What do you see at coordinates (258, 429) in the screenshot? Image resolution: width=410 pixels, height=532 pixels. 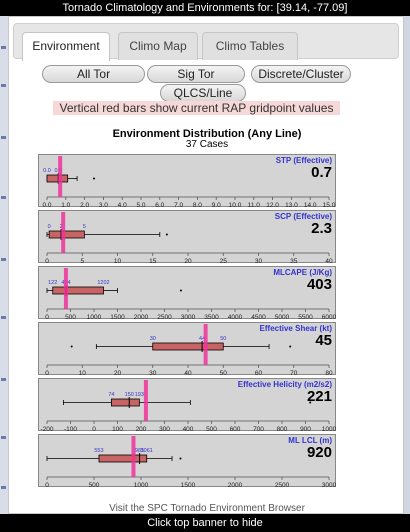 I see `tick-label: 700` at bounding box center [258, 429].